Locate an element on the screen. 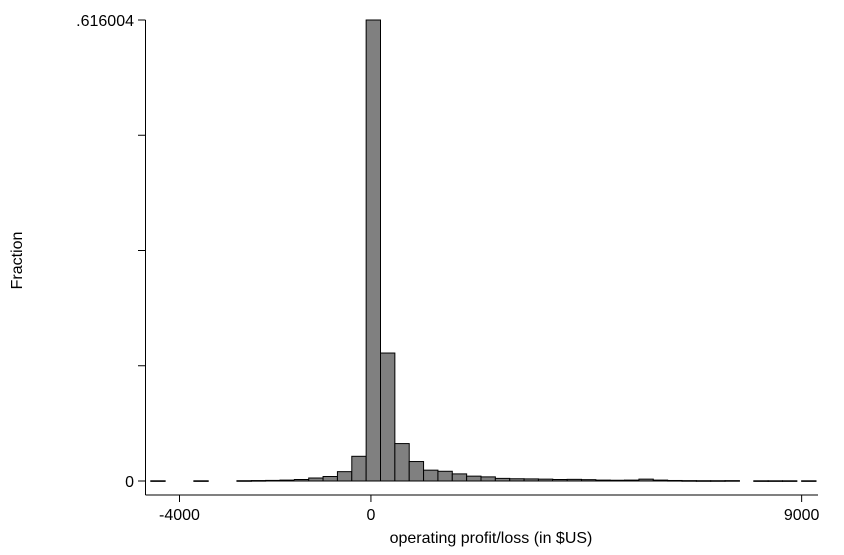 The width and height of the screenshot is (844, 555). x-axis-label: operating profit/loss (in $US) is located at coordinates (491, 538).